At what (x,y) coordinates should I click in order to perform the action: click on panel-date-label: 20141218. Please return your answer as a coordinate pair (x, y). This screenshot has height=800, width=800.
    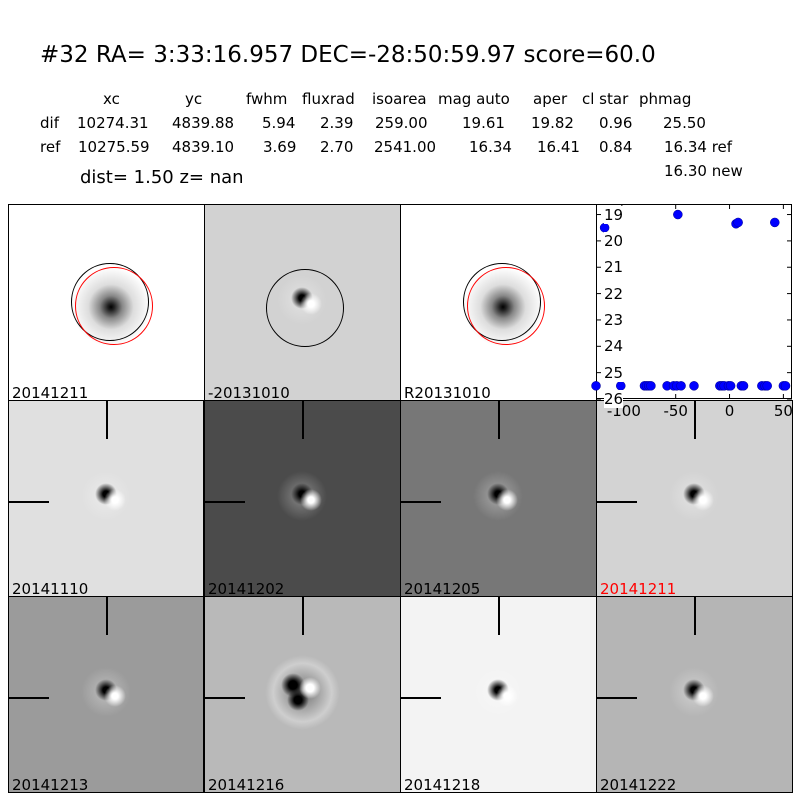
    Looking at the image, I should click on (442, 784).